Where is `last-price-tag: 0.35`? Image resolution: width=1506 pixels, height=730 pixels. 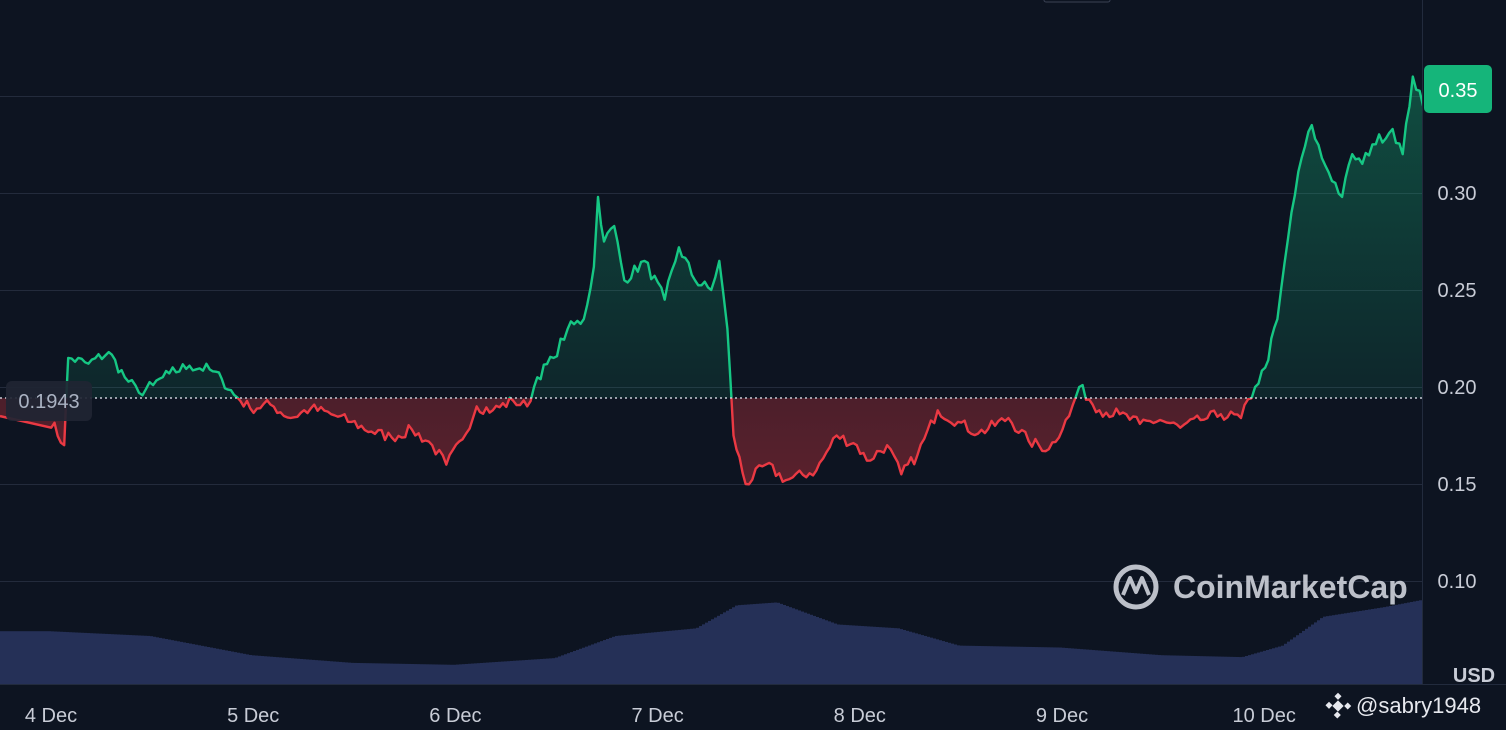
last-price-tag: 0.35 is located at coordinates (1458, 89).